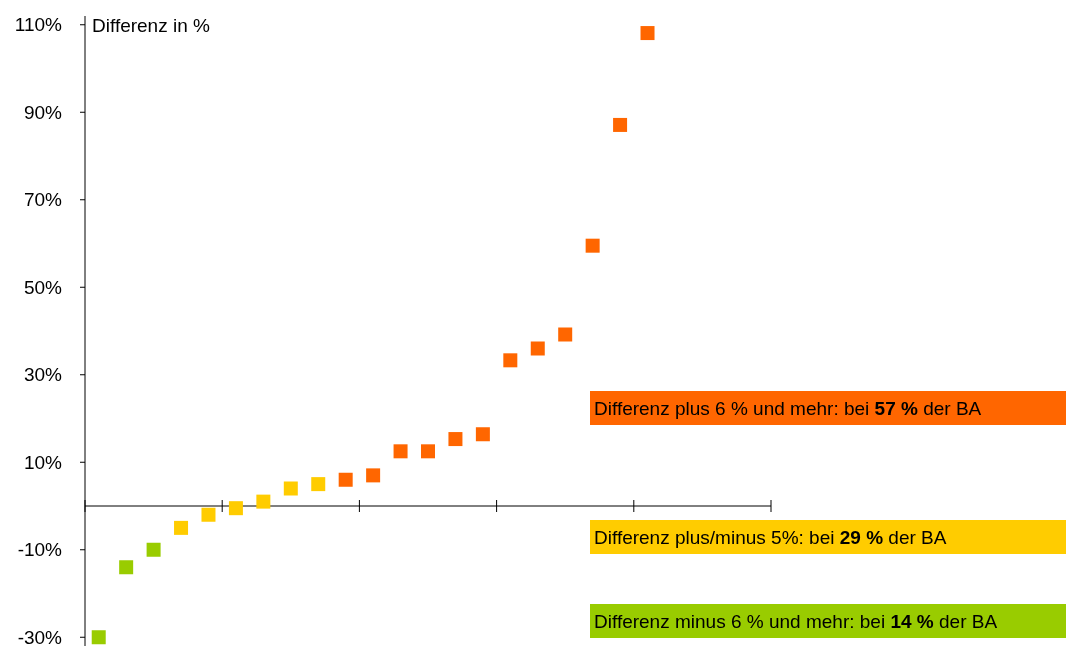  Describe the element at coordinates (788, 408) in the screenshot. I see `annotation: Differenz plus 6 % und mehr: bei 57 % der BA` at that location.